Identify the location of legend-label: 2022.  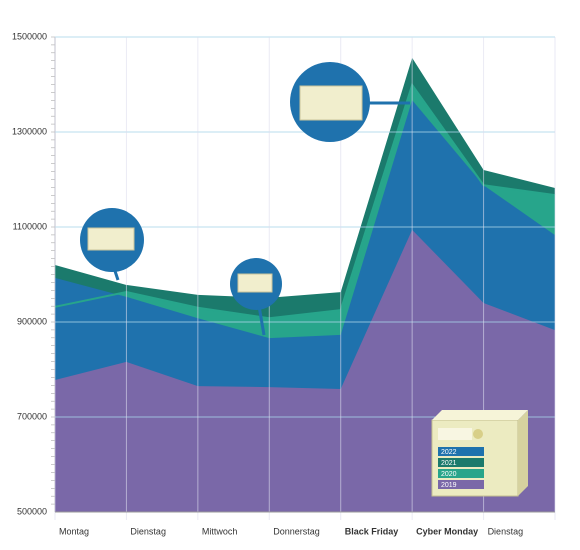
(449, 452).